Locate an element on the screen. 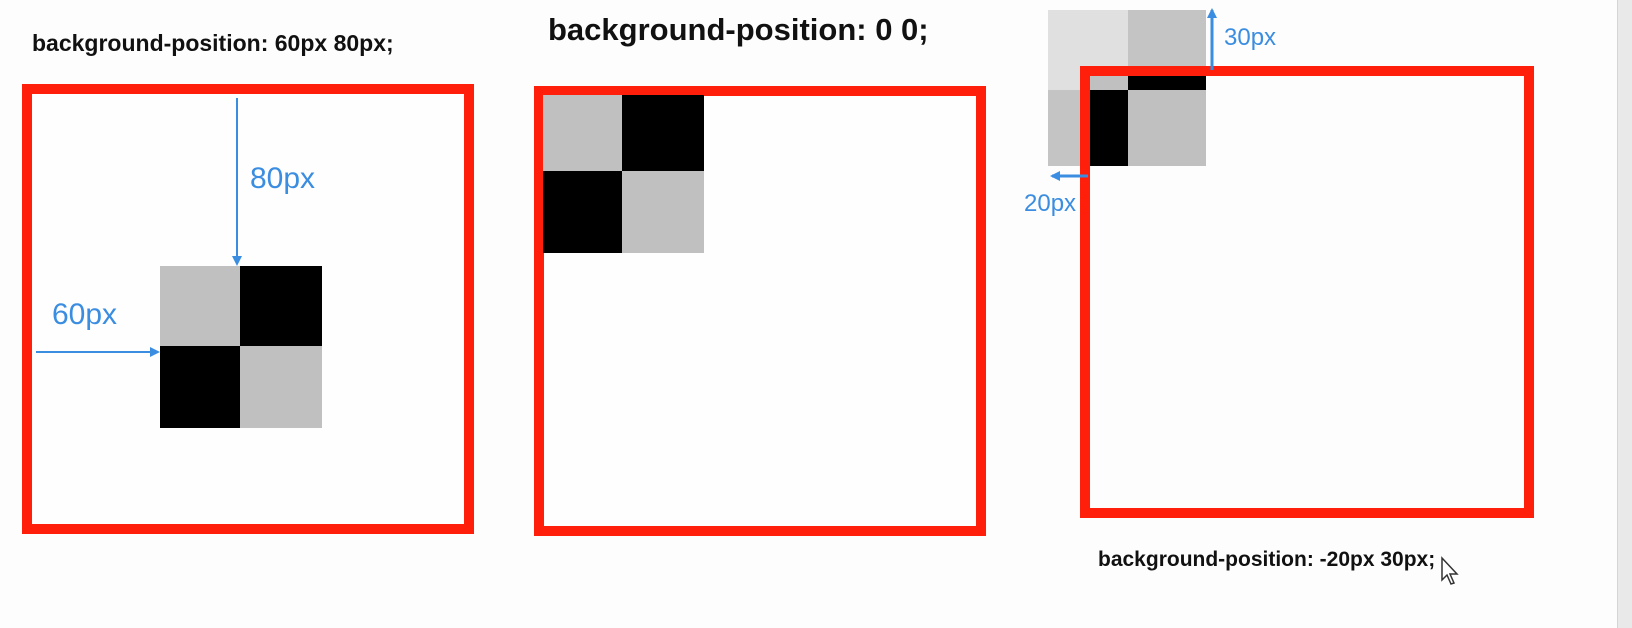 This screenshot has width=1632, height=628. caption-example-3-suffix: 30px; is located at coordinates (1408, 559).